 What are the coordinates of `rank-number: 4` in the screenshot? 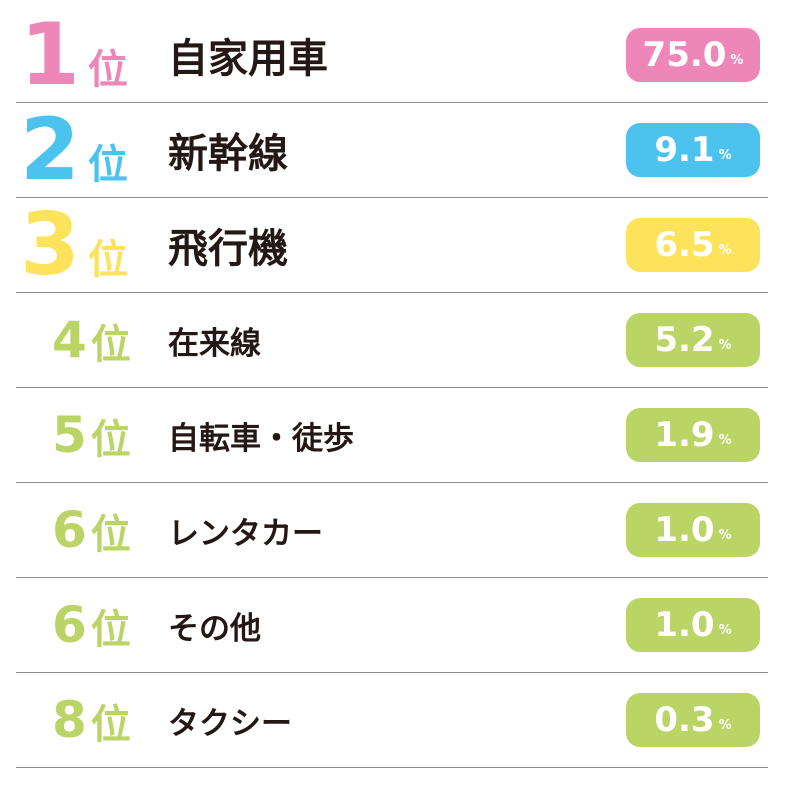 It's located at (69, 340).